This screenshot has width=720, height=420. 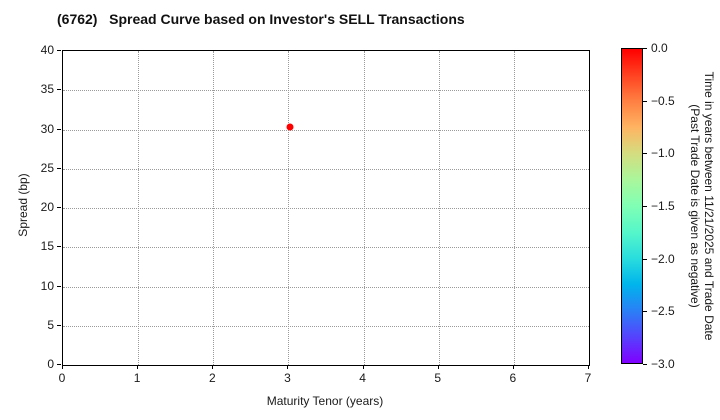 I want to click on colorbar-tick-label: −2.5, so click(x=663, y=311).